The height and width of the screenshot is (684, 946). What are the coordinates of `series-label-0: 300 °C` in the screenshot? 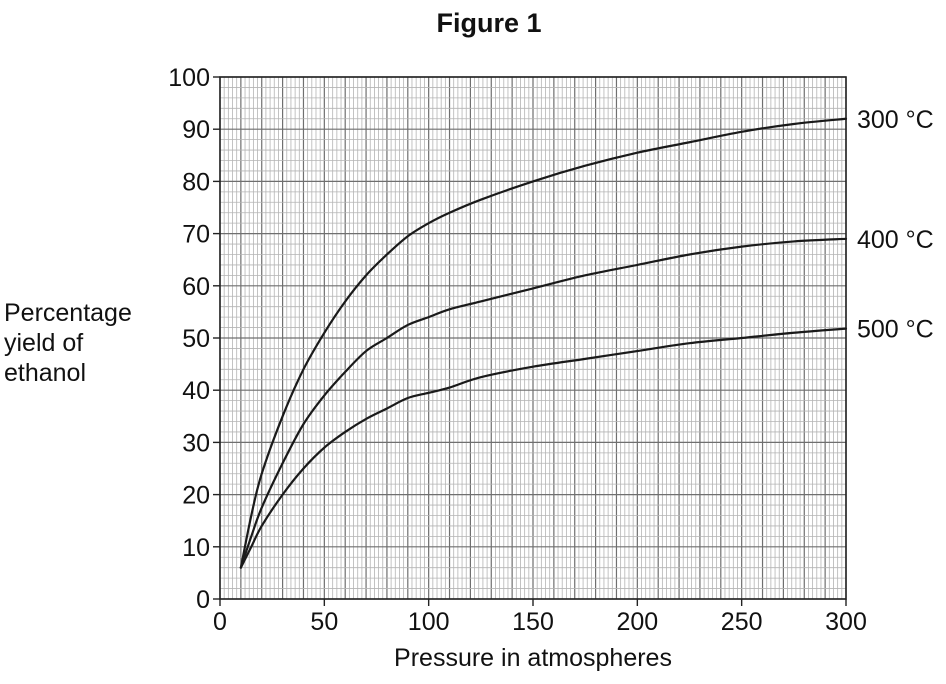 It's located at (895, 120).